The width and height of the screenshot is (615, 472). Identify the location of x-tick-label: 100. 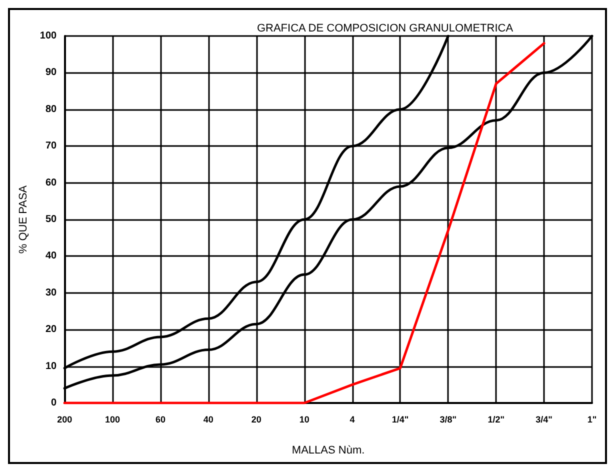
(112, 419).